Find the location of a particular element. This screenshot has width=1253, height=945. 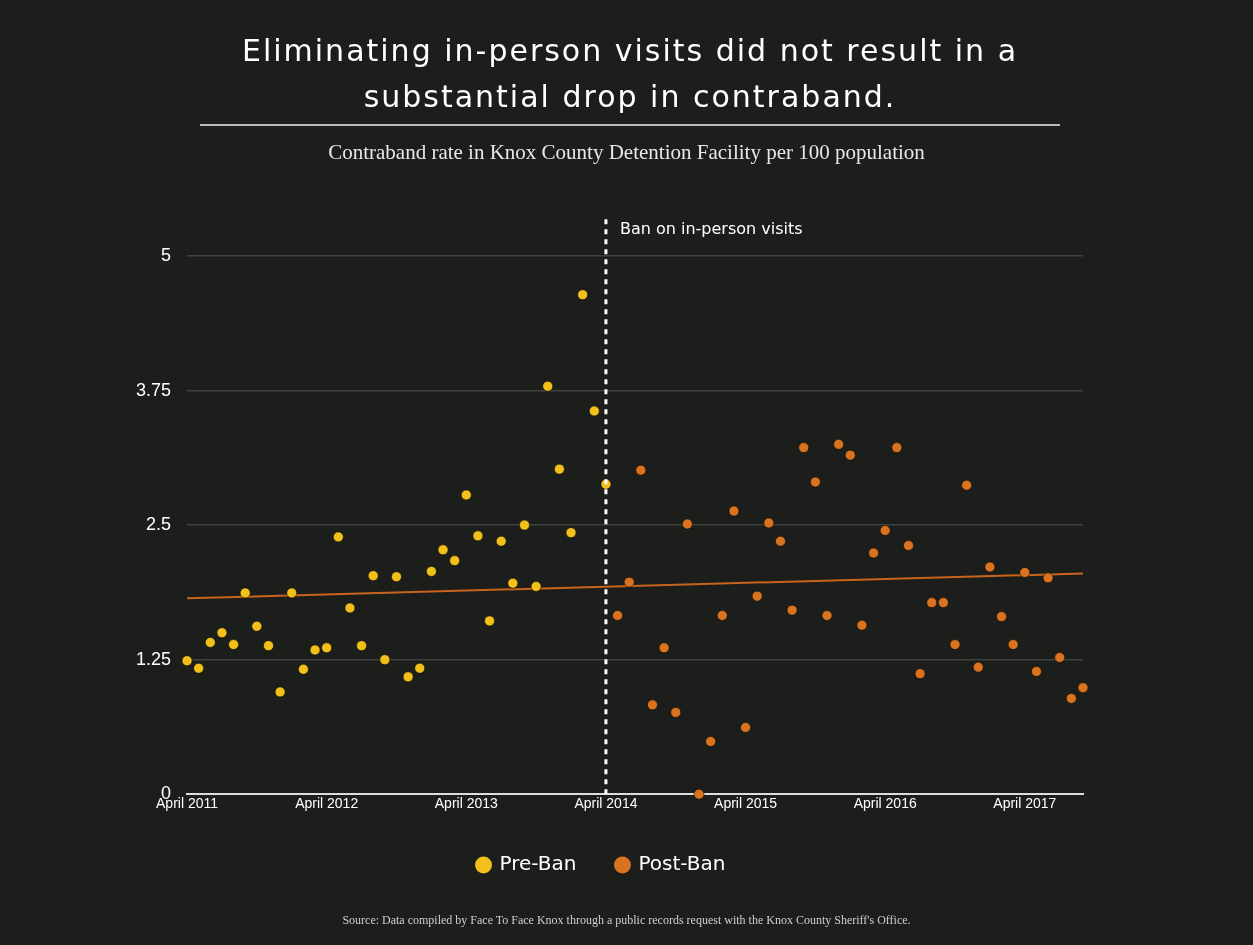

y-tick-label: 5 is located at coordinates (166, 254).